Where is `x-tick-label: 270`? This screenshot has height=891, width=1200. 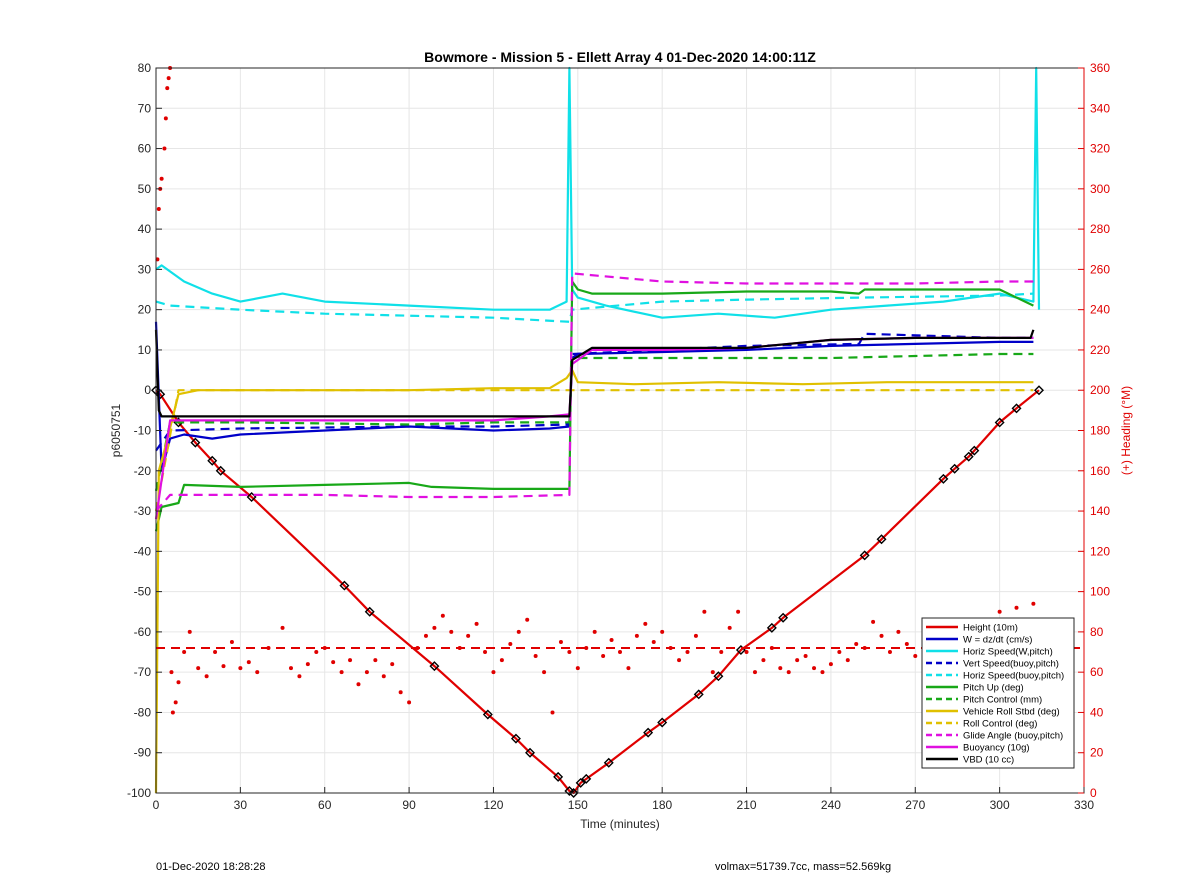
x-tick-label: 270 is located at coordinates (915, 805).